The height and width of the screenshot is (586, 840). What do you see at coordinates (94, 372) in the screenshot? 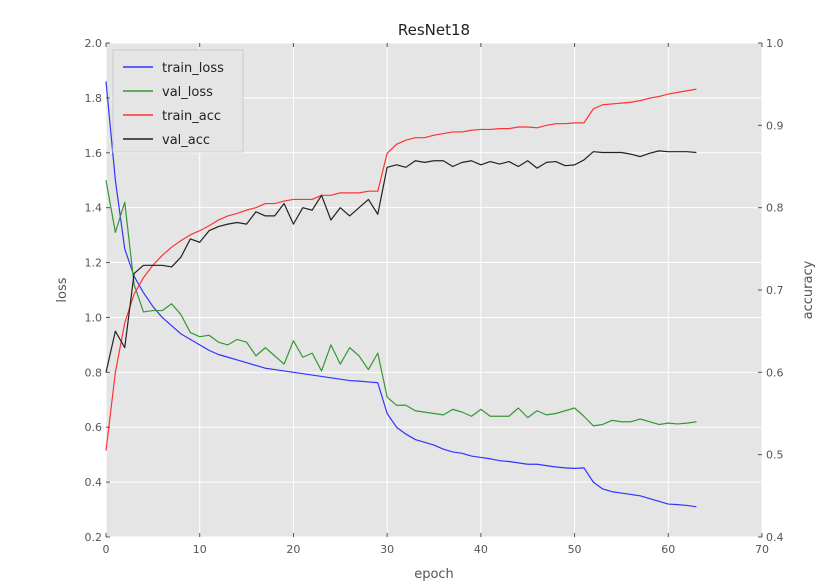
I see `y-tick-label: 0.8` at bounding box center [94, 372].